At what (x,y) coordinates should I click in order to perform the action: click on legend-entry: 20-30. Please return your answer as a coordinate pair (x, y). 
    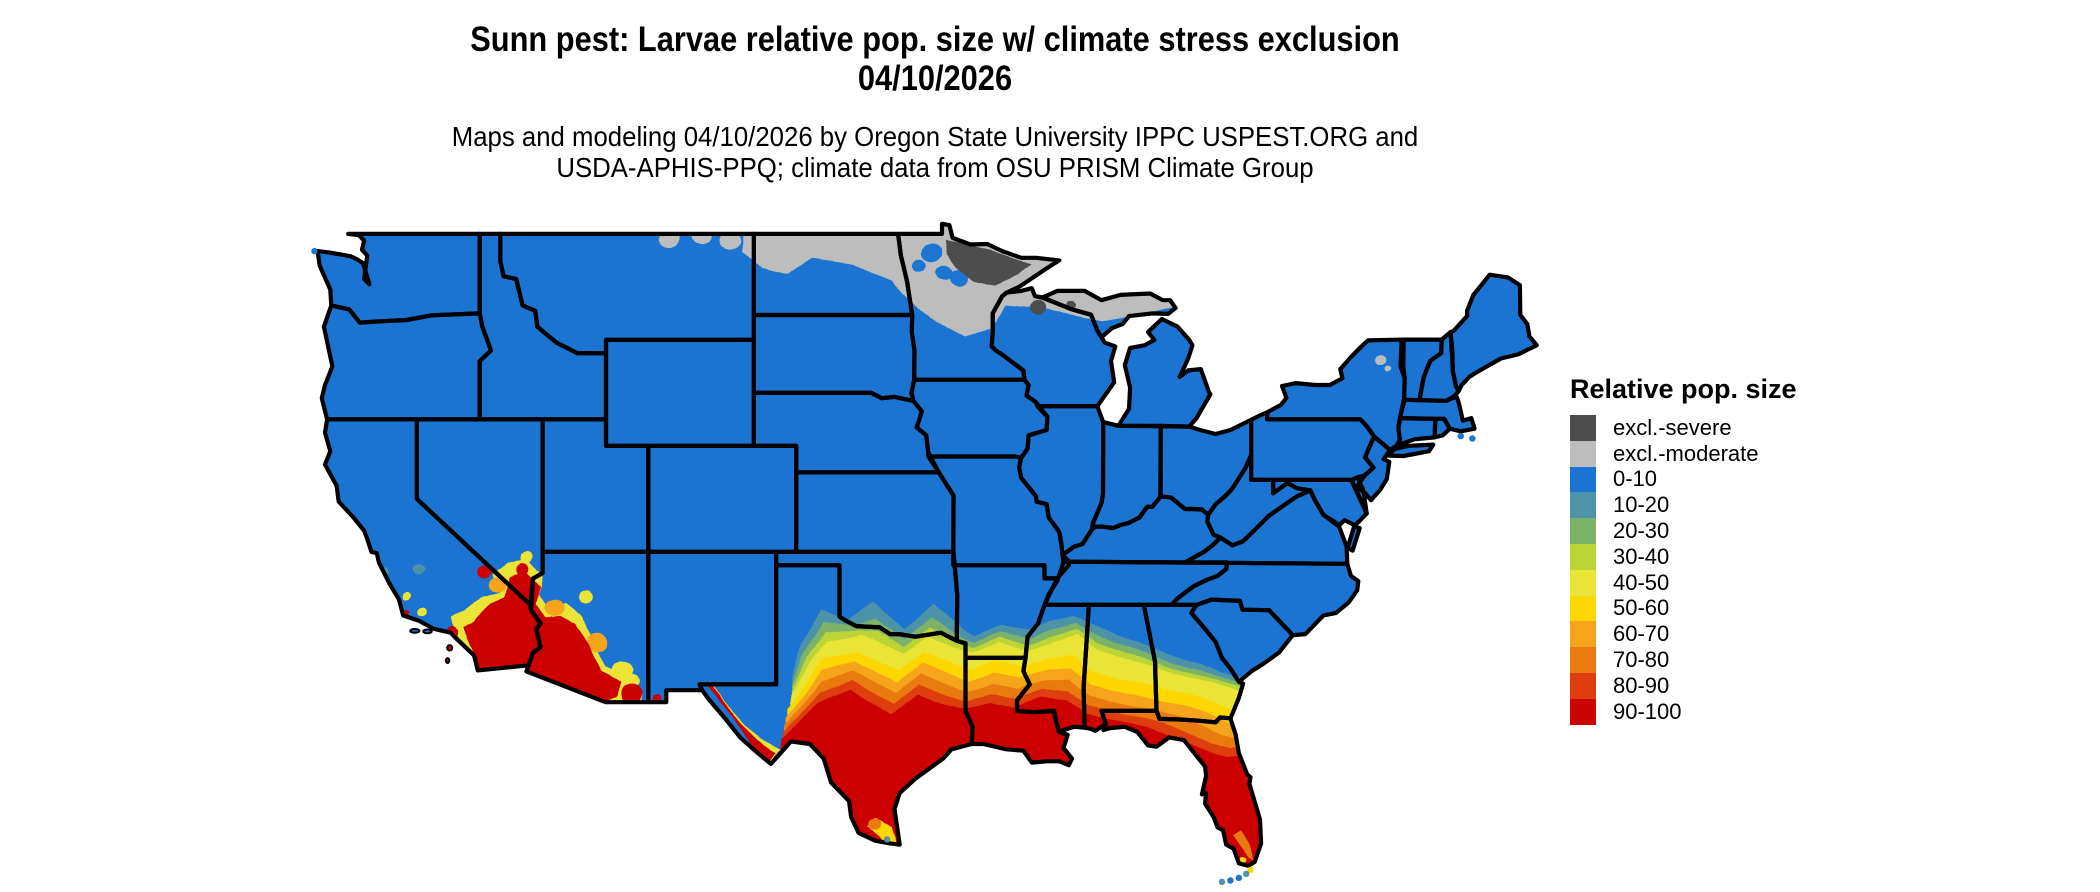
    Looking at the image, I should click on (1725, 531).